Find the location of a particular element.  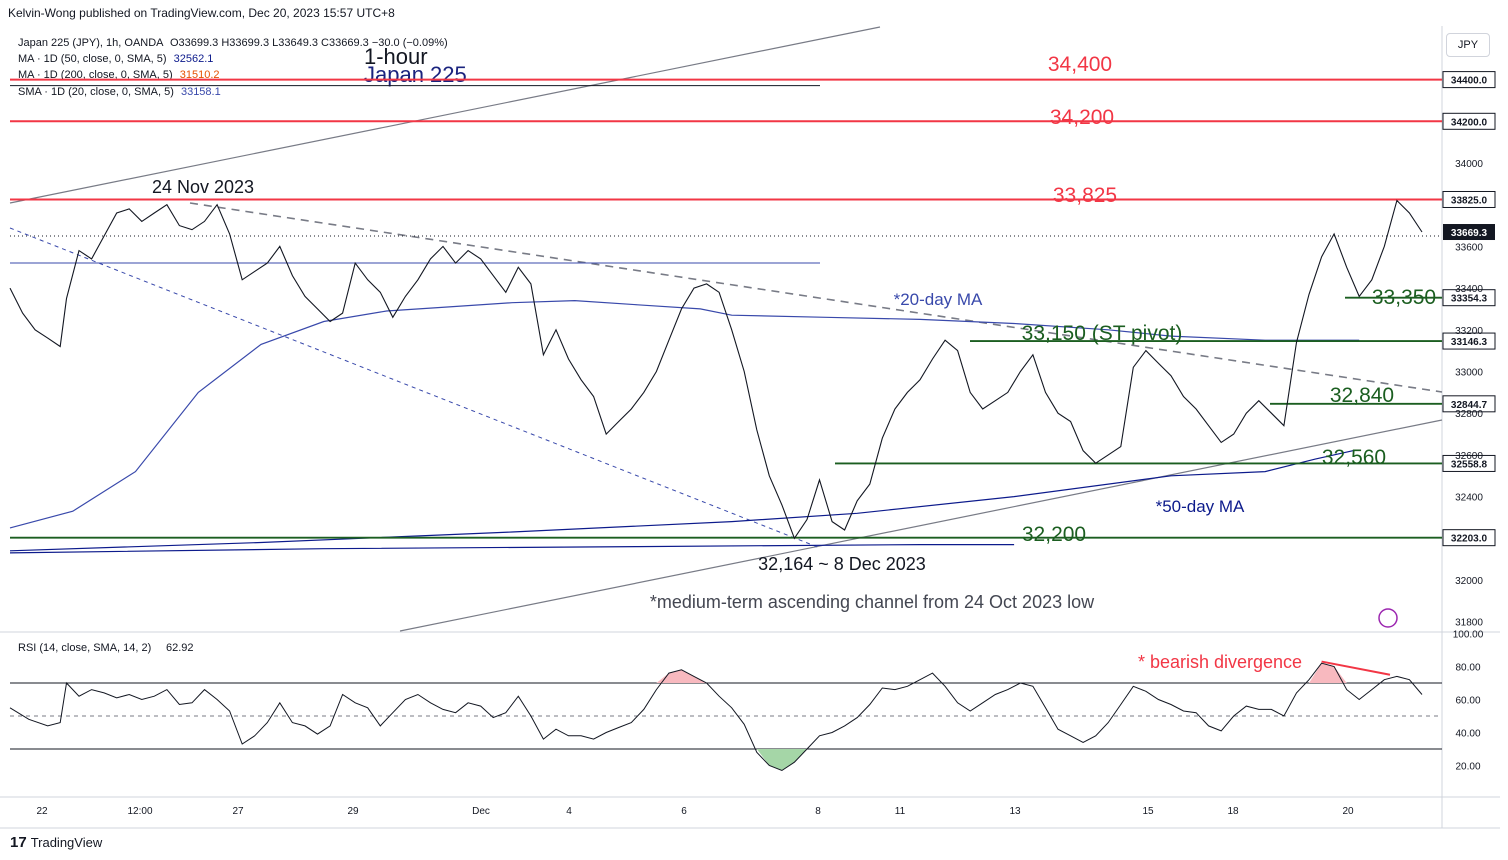

time-tick-7: 8 is located at coordinates (818, 811).